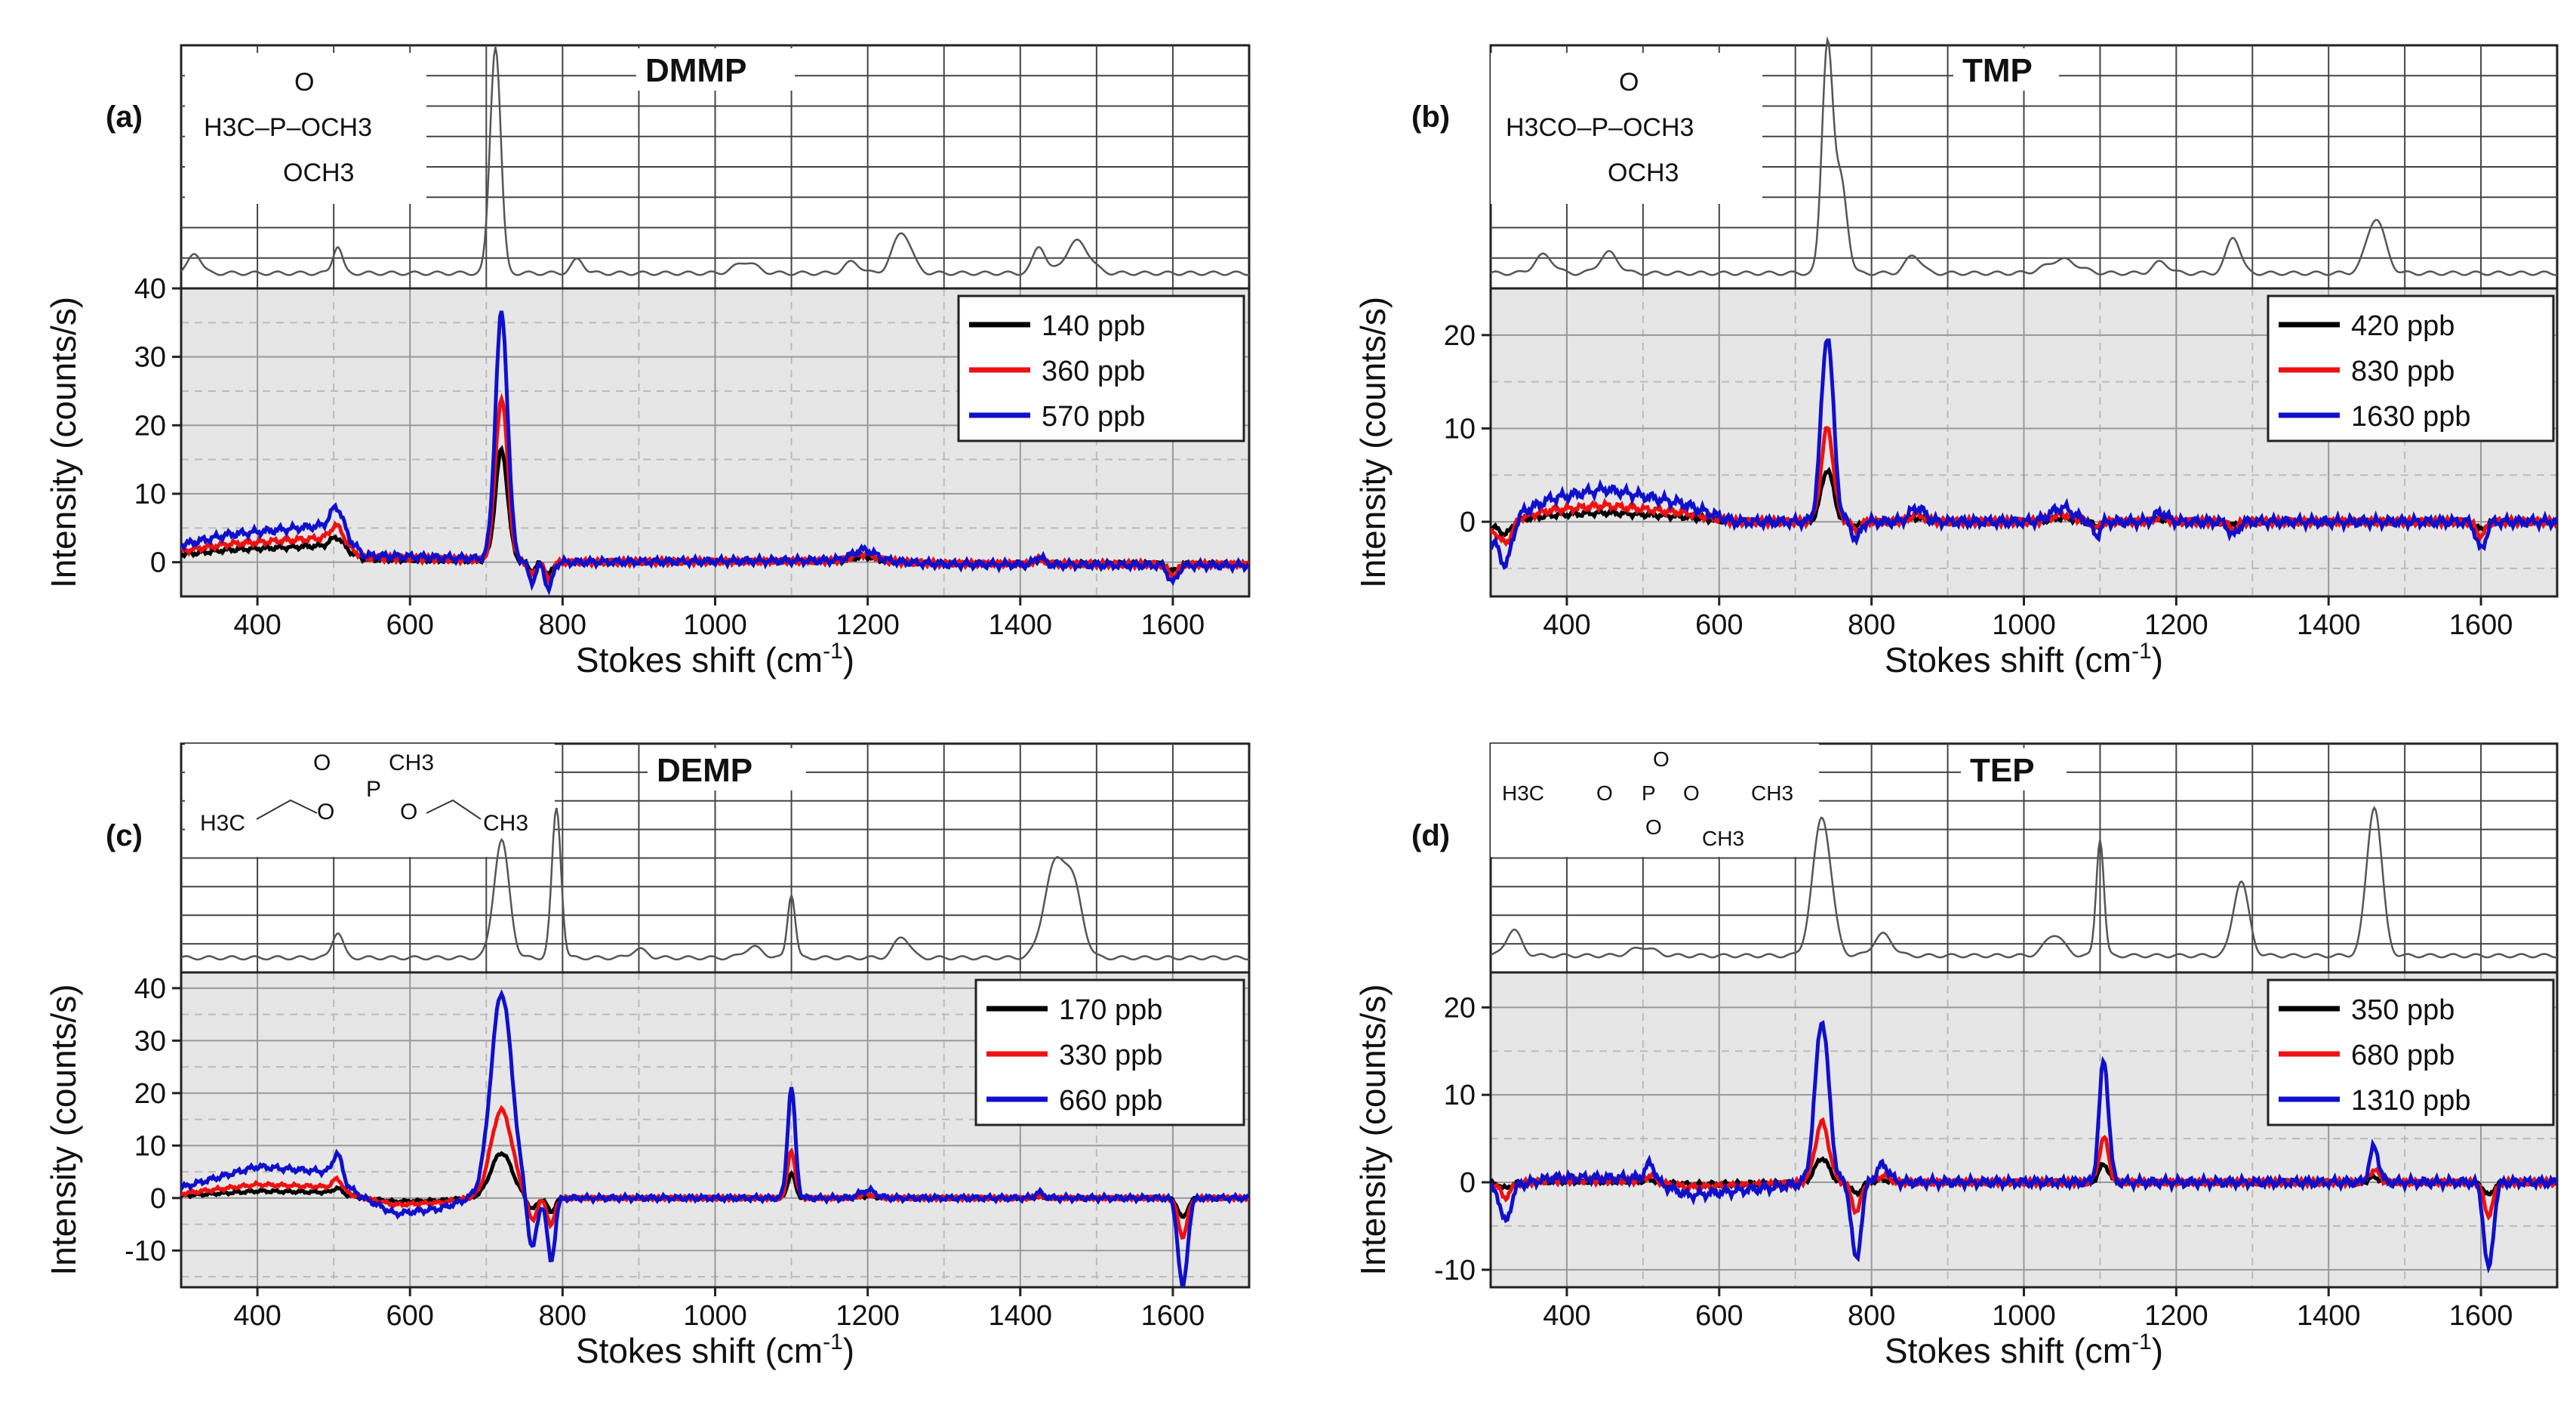 The image size is (2576, 1402). I want to click on legend-label: 660 ppb, so click(1110, 1101).